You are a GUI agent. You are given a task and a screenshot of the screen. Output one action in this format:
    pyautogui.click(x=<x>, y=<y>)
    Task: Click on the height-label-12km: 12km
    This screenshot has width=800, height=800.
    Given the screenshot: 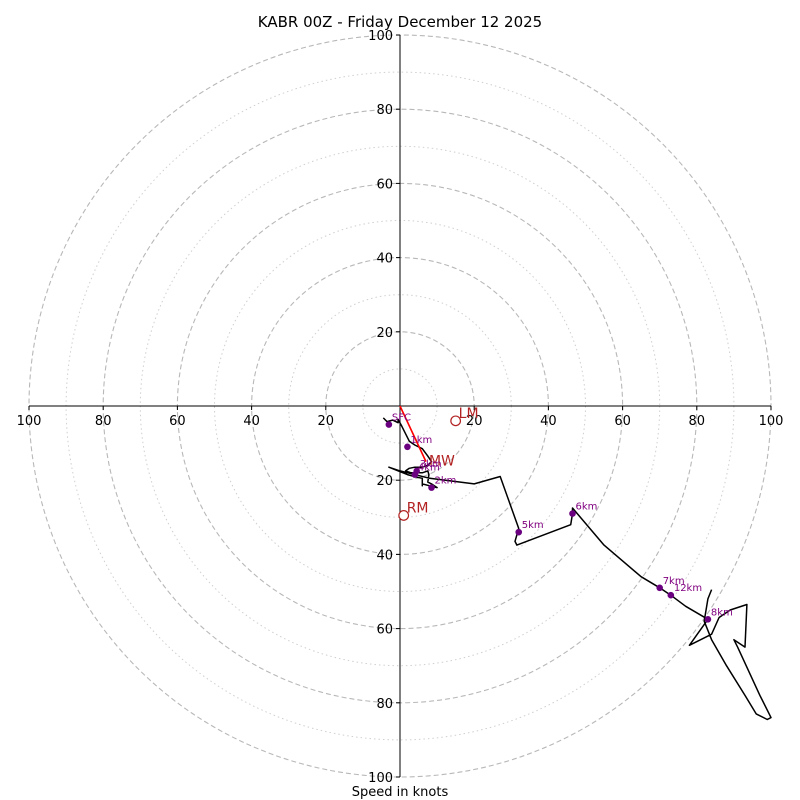 What is the action you would take?
    pyautogui.click(x=688, y=588)
    